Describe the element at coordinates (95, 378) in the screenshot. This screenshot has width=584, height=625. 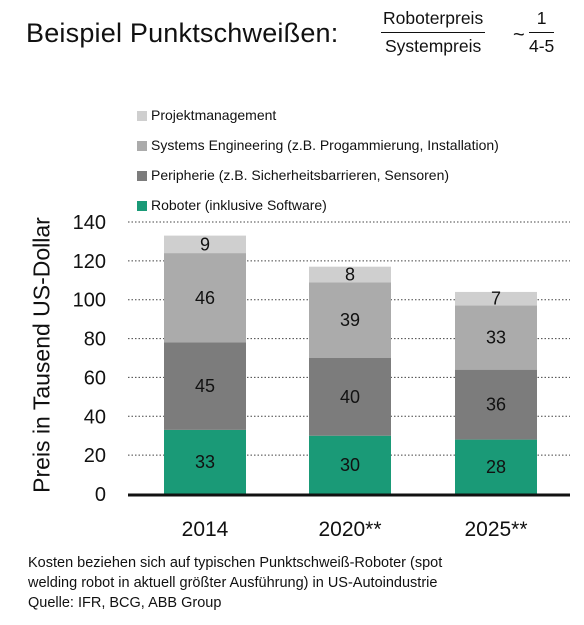
I see `y-tick-label: 60` at that location.